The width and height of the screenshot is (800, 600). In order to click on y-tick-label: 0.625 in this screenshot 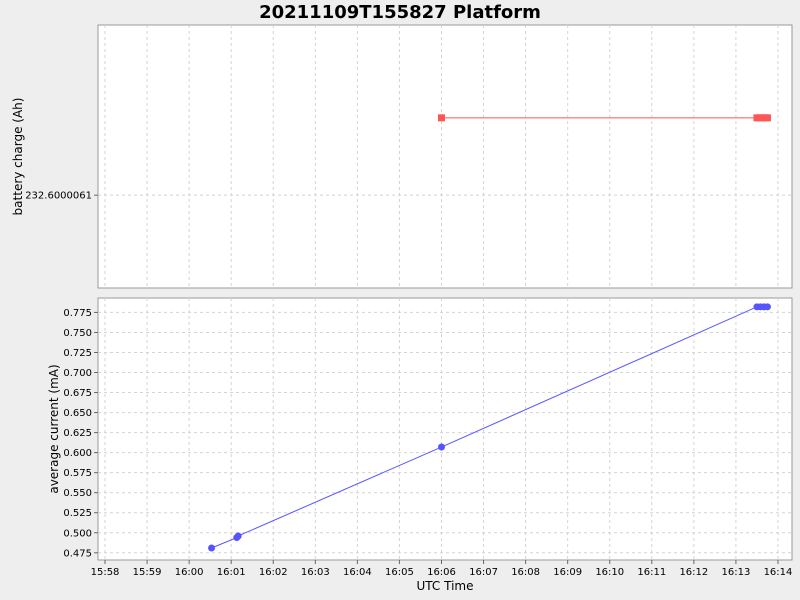, I will do `click(77, 433)`.